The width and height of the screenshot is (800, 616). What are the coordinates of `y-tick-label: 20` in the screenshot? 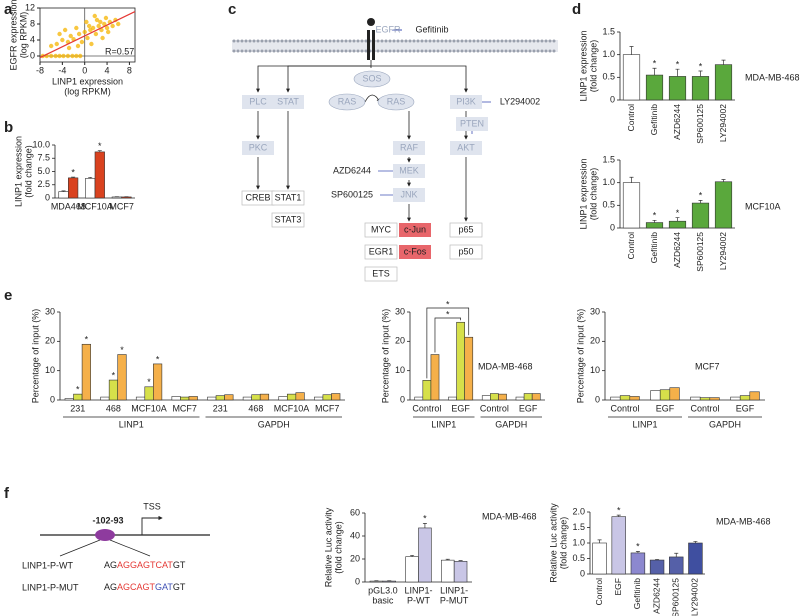 It's located at (355, 558).